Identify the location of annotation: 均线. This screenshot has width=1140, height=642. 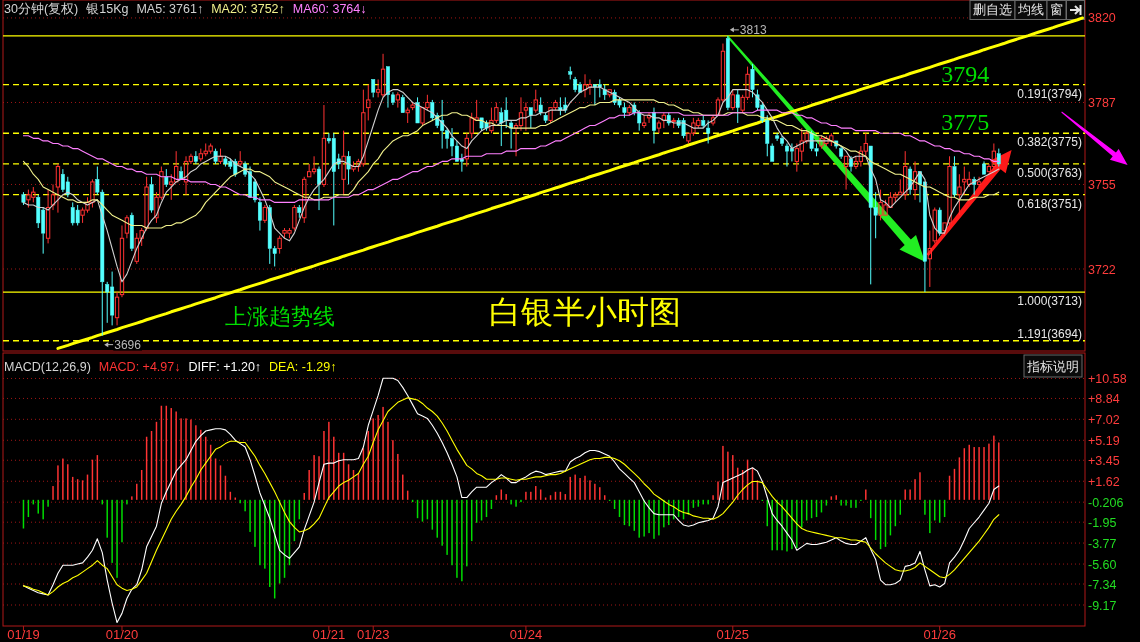
(1030, 10).